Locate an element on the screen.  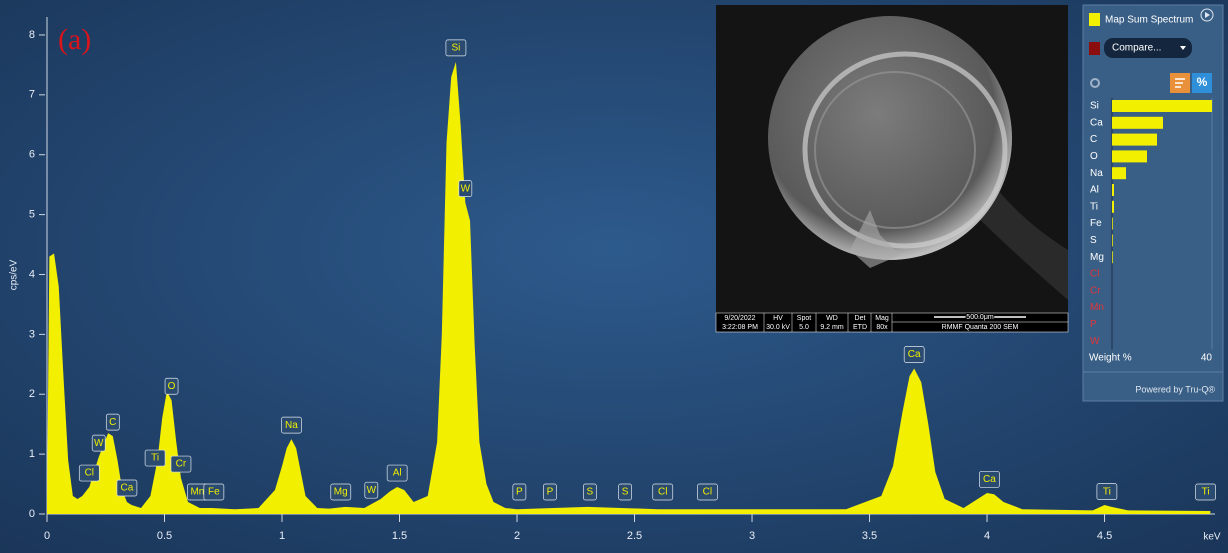
caption-mag-label: Mag is located at coordinates (882, 318).